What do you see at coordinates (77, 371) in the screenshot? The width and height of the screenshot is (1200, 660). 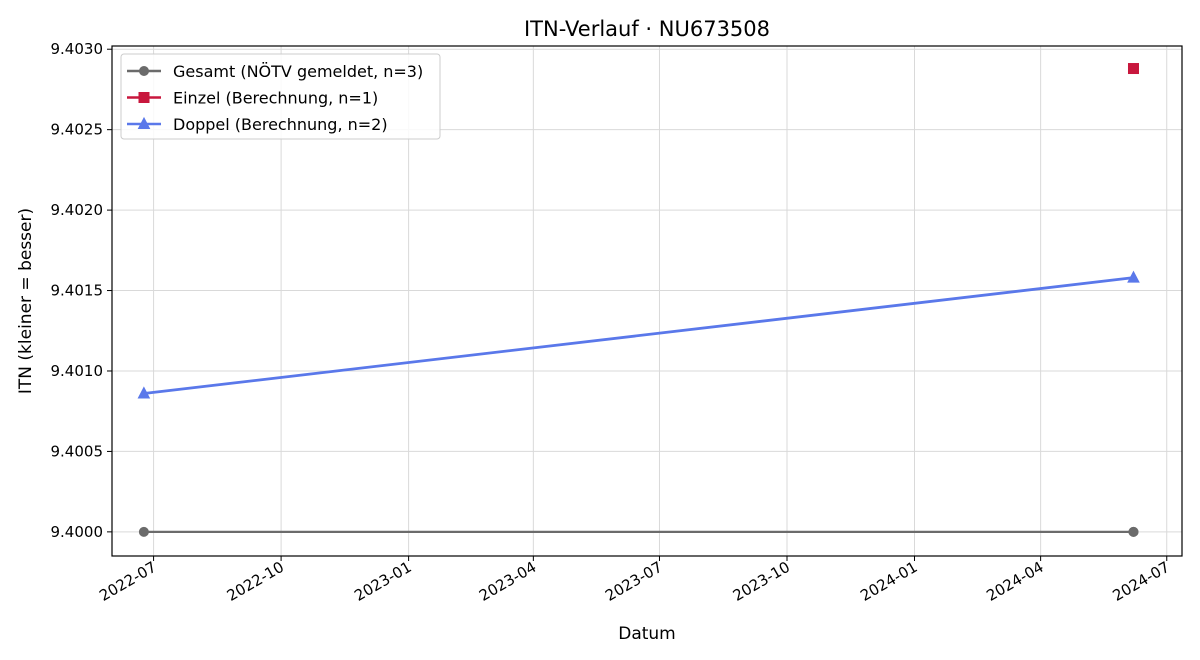 I see `y-tick-label: 9.4010` at bounding box center [77, 371].